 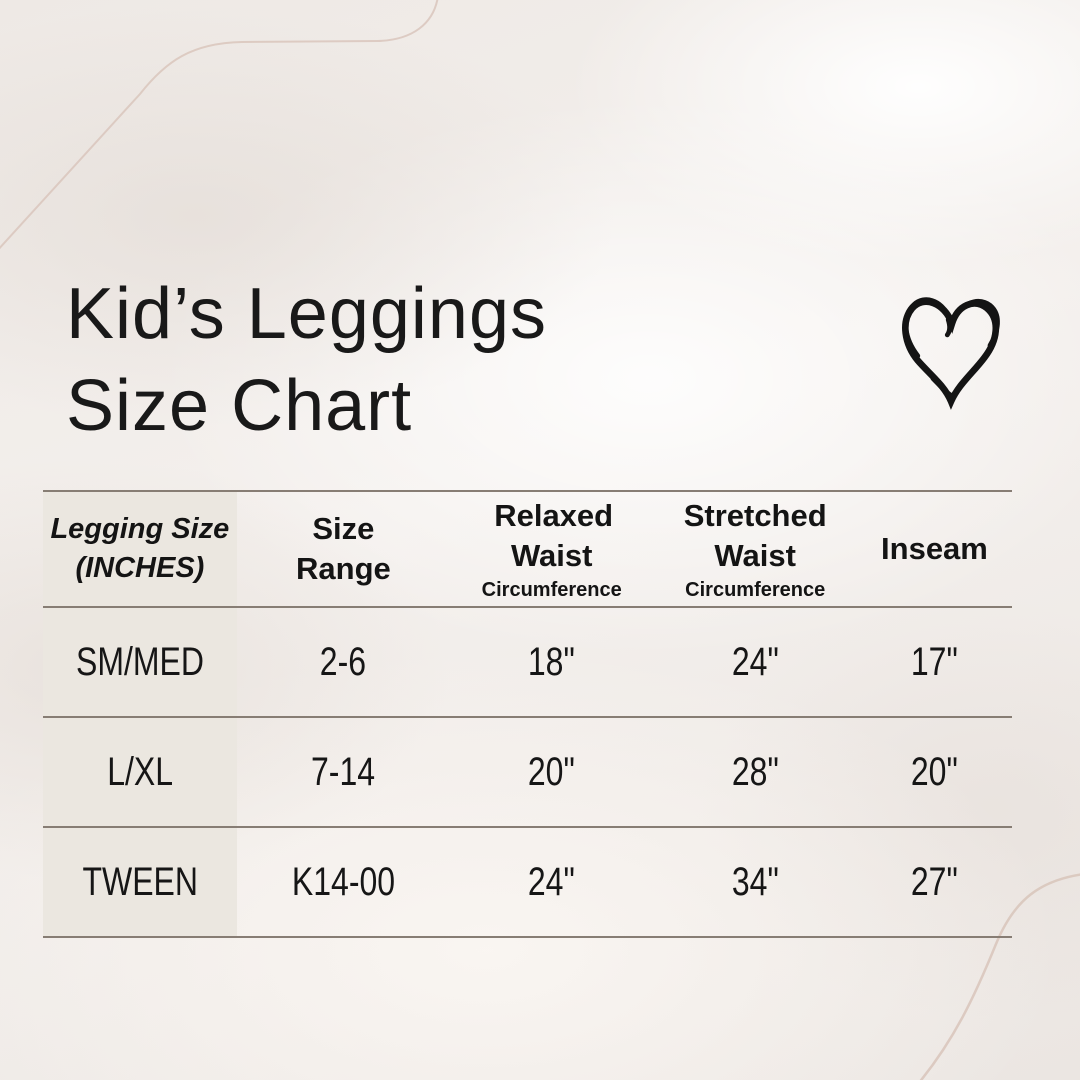 I want to click on header-legging-size: Legging Size (INCHES), so click(x=140, y=549).